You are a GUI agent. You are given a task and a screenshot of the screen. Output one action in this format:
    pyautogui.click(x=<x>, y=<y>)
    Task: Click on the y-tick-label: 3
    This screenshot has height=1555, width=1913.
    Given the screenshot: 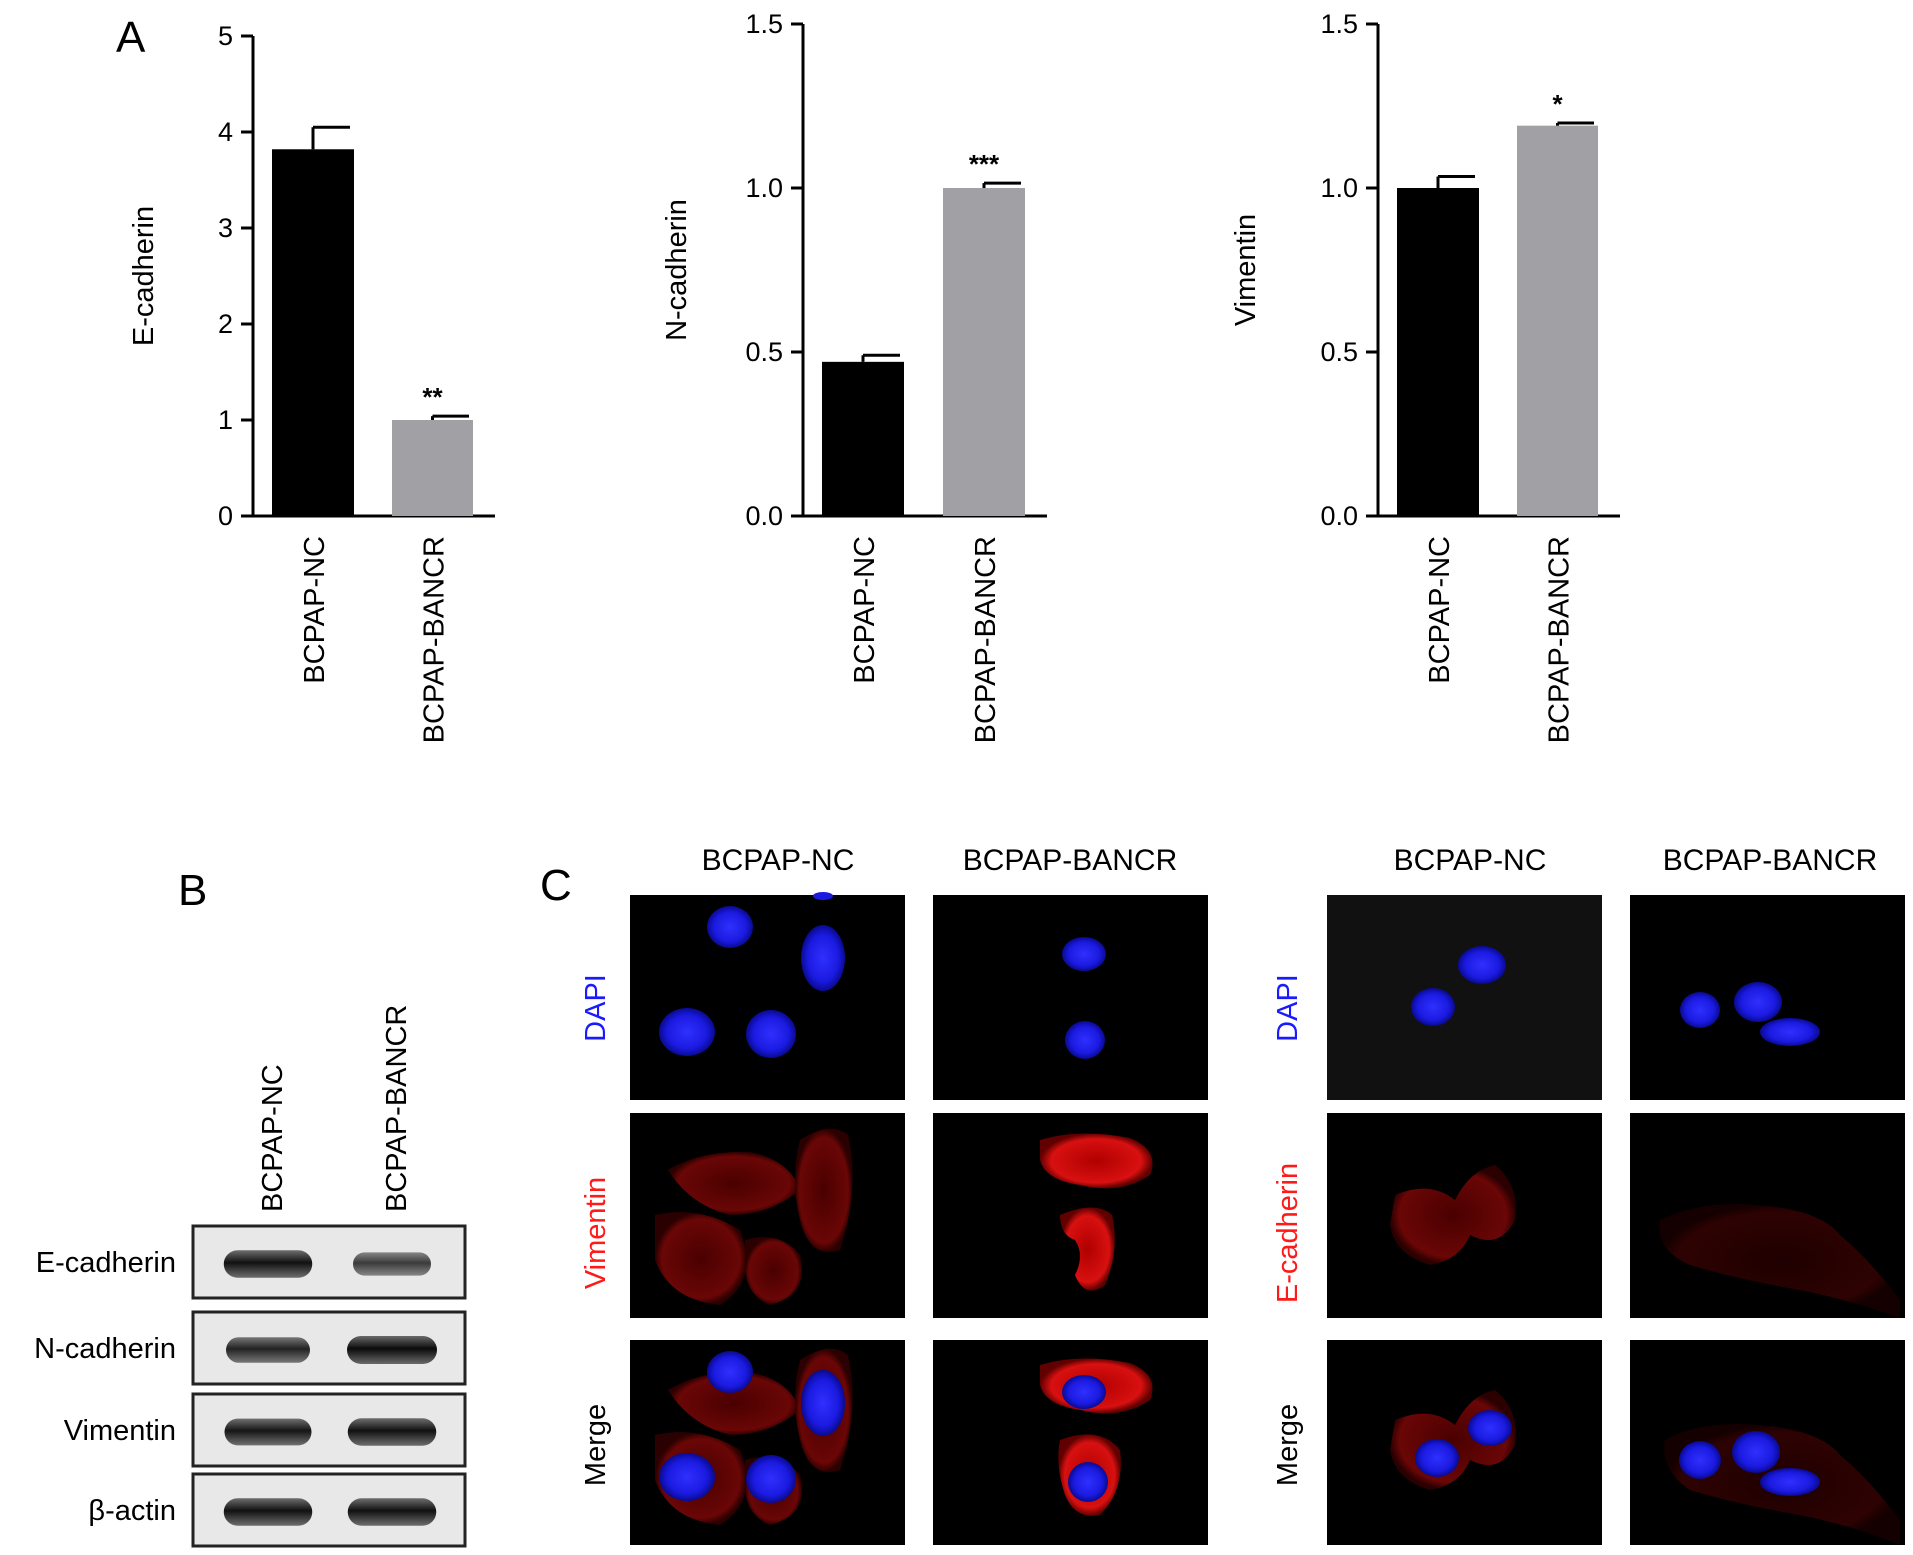 What is the action you would take?
    pyautogui.click(x=225, y=228)
    